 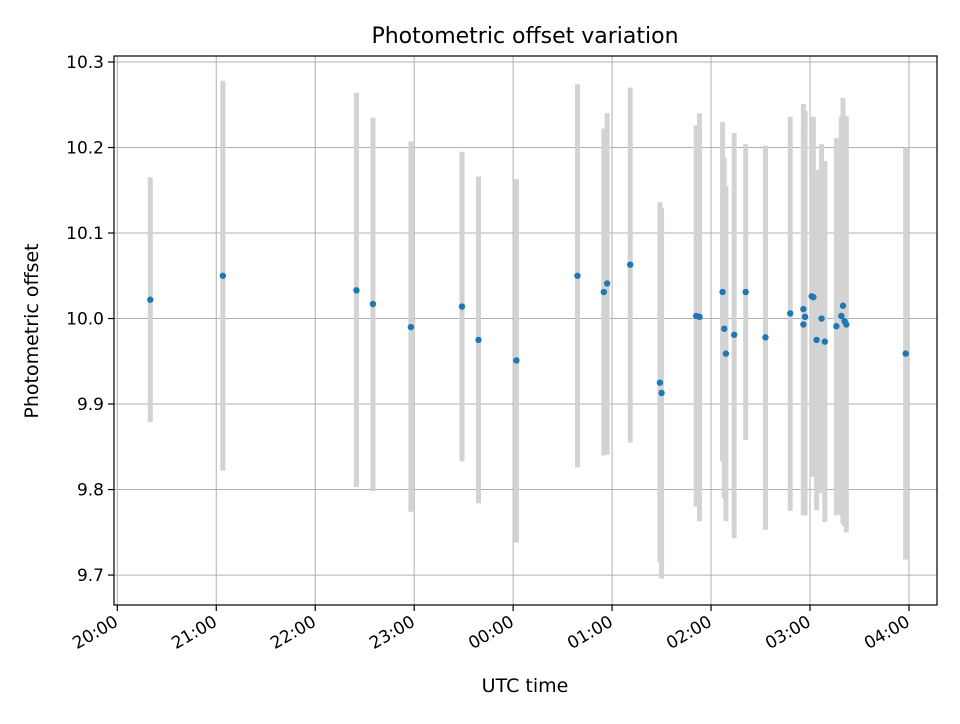 What do you see at coordinates (32, 330) in the screenshot?
I see `y-axis-label: Photometric offset` at bounding box center [32, 330].